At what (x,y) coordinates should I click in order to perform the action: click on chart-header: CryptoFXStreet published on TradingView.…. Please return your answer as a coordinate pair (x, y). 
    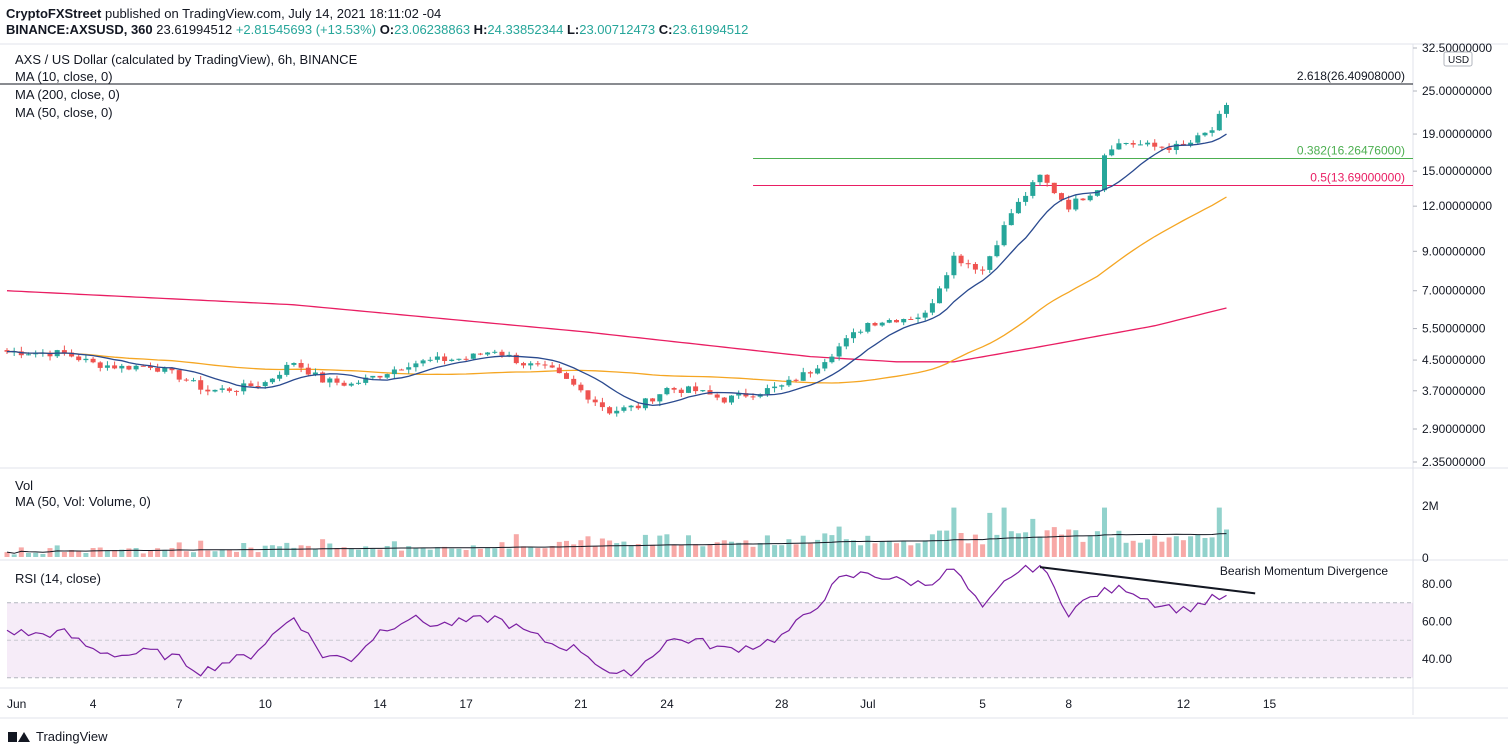
    Looking at the image, I should click on (377, 22).